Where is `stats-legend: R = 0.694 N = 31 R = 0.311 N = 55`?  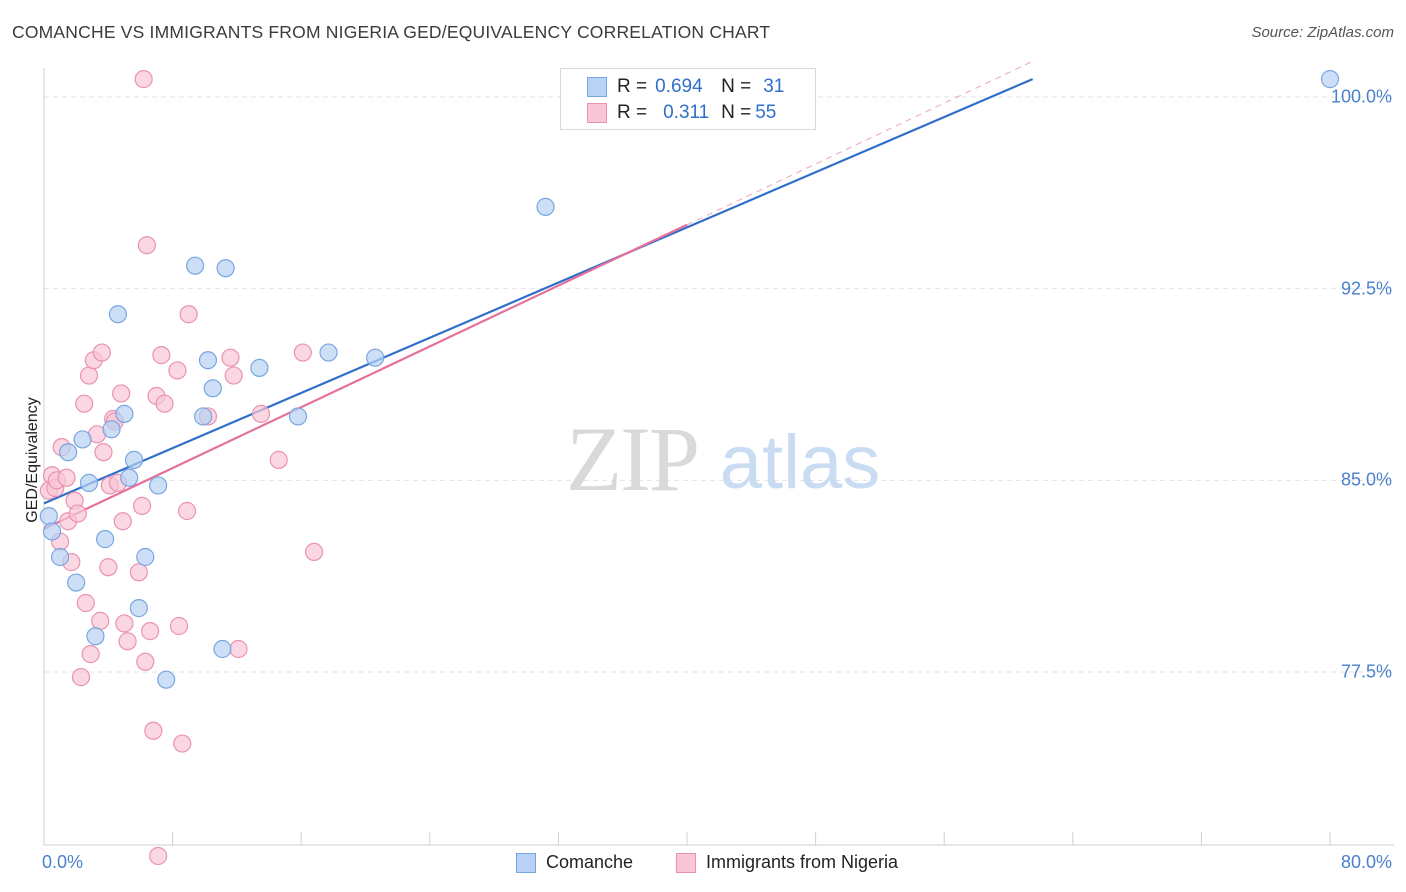 stats-legend: R = 0.694 N = 31 R = 0.311 N = 55 is located at coordinates (688, 99).